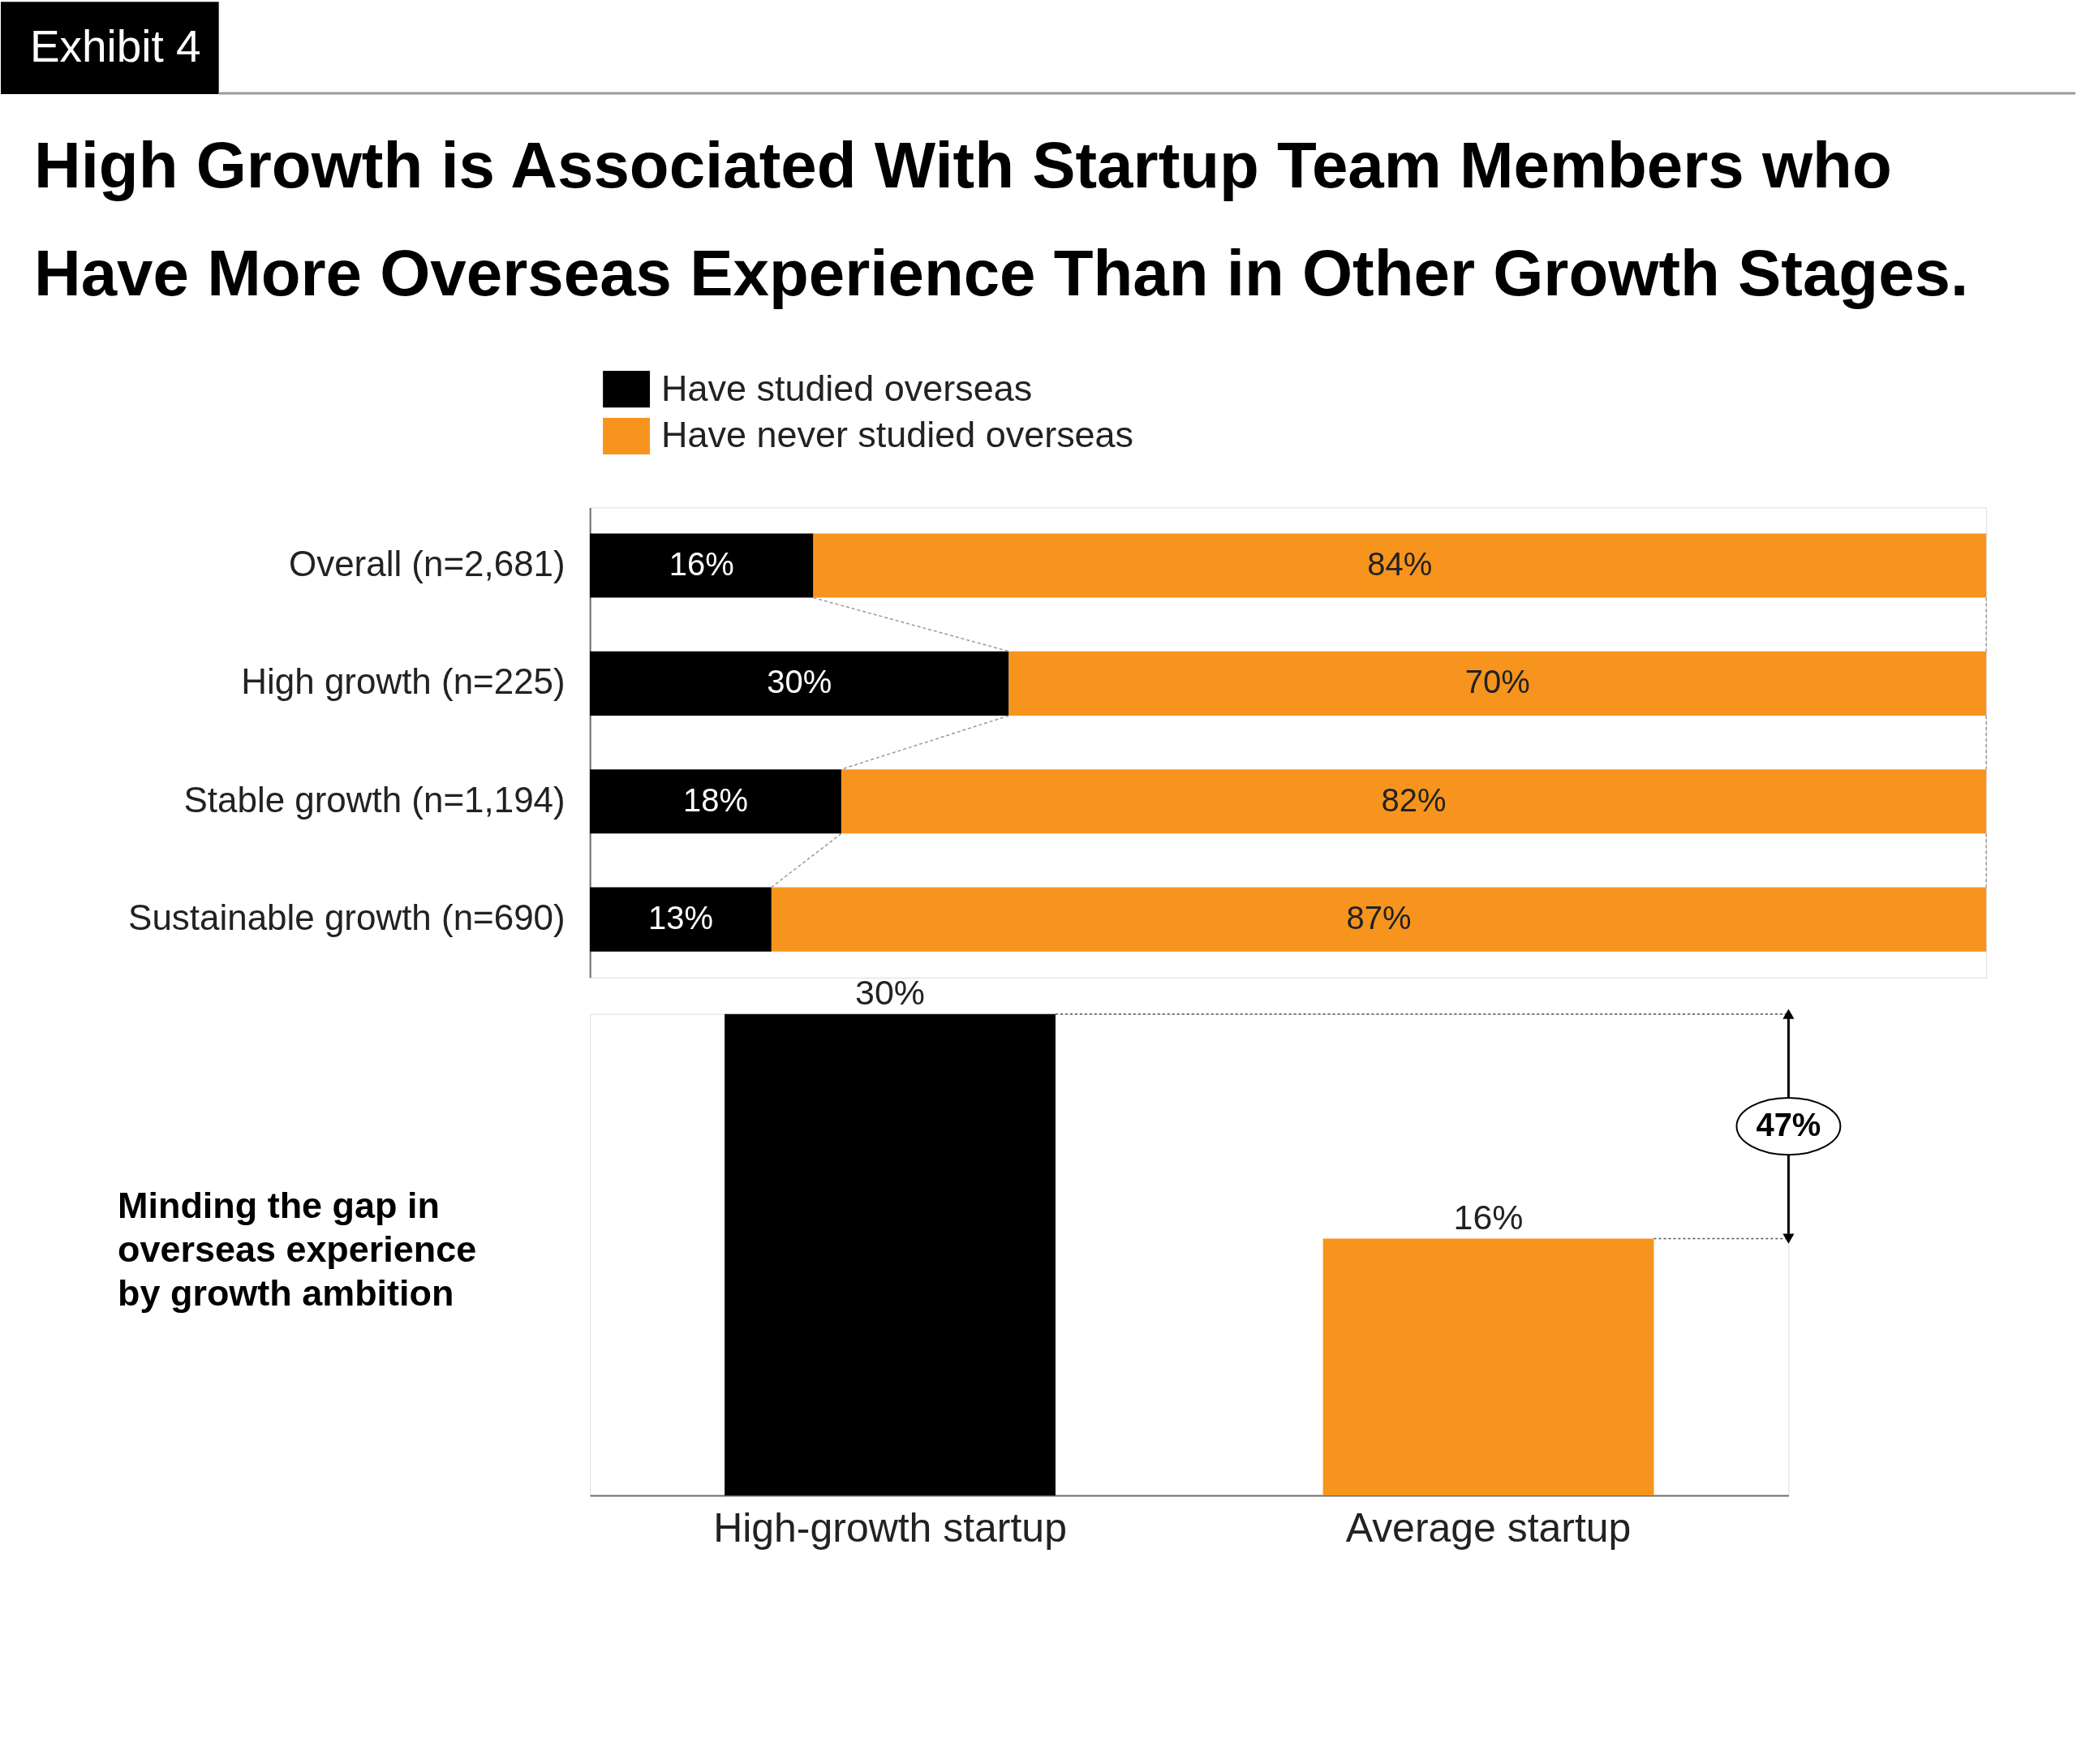 The height and width of the screenshot is (1764, 2077). What do you see at coordinates (403, 681) in the screenshot?
I see `y-tick-label: High growth (n=225)` at bounding box center [403, 681].